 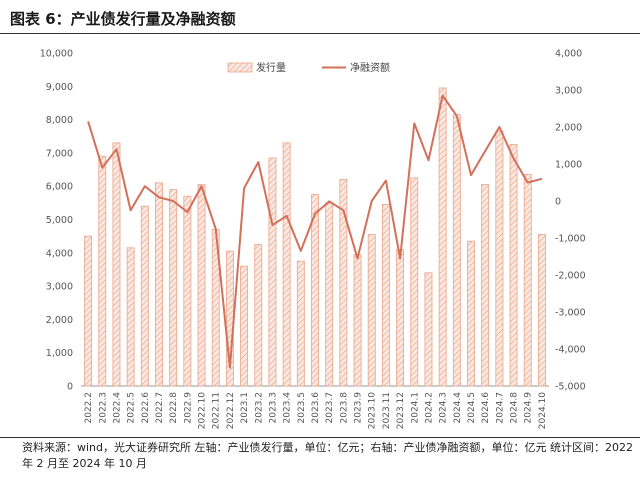 I want to click on y-right-tick-label: -3,000, so click(x=570, y=313).